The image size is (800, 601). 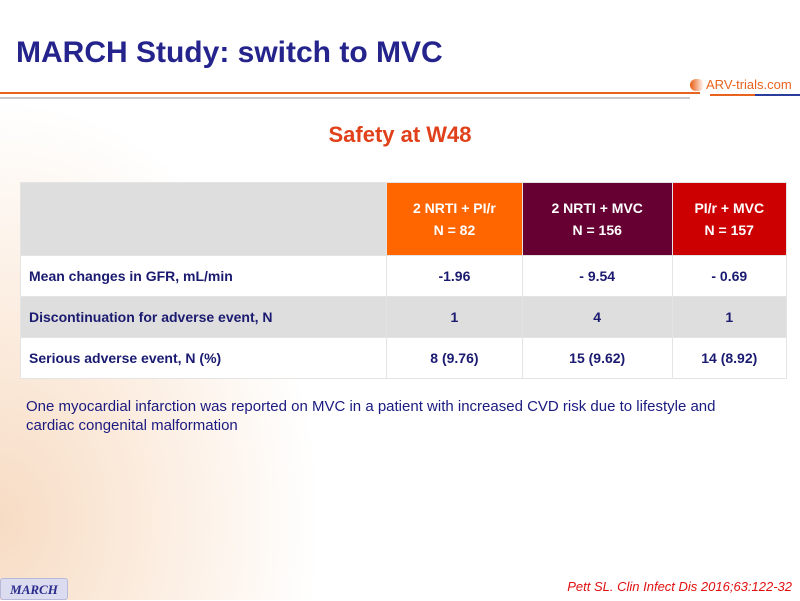 I want to click on arv-trials-logo: ARV-trials.com, so click(x=745, y=86).